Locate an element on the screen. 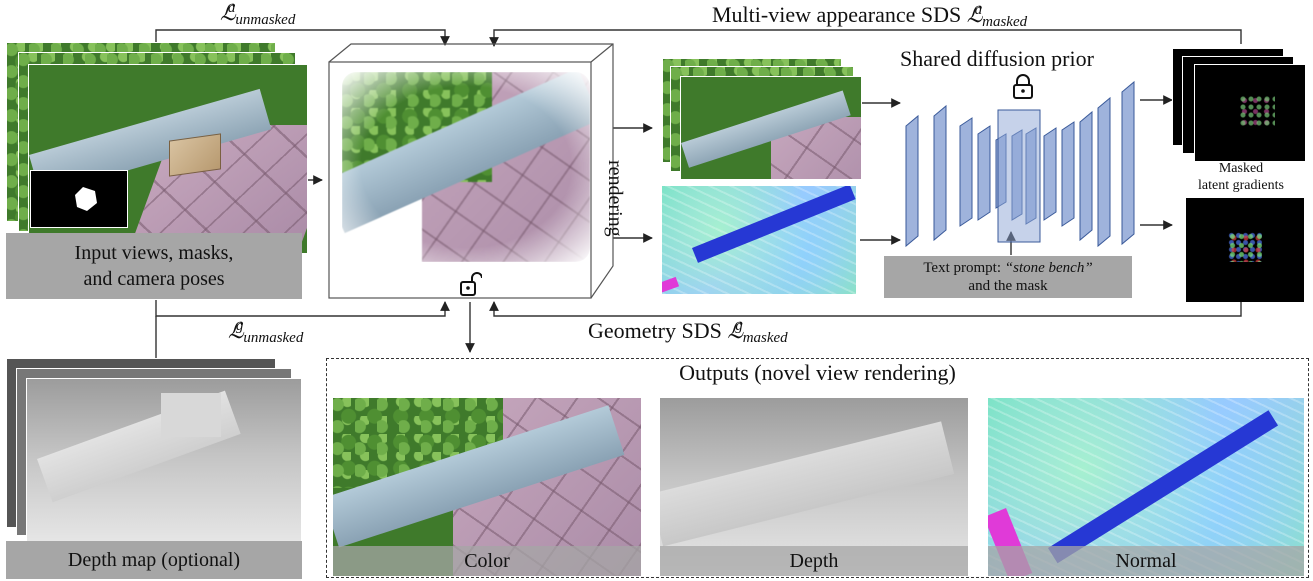  rendered-normal is located at coordinates (759, 240).